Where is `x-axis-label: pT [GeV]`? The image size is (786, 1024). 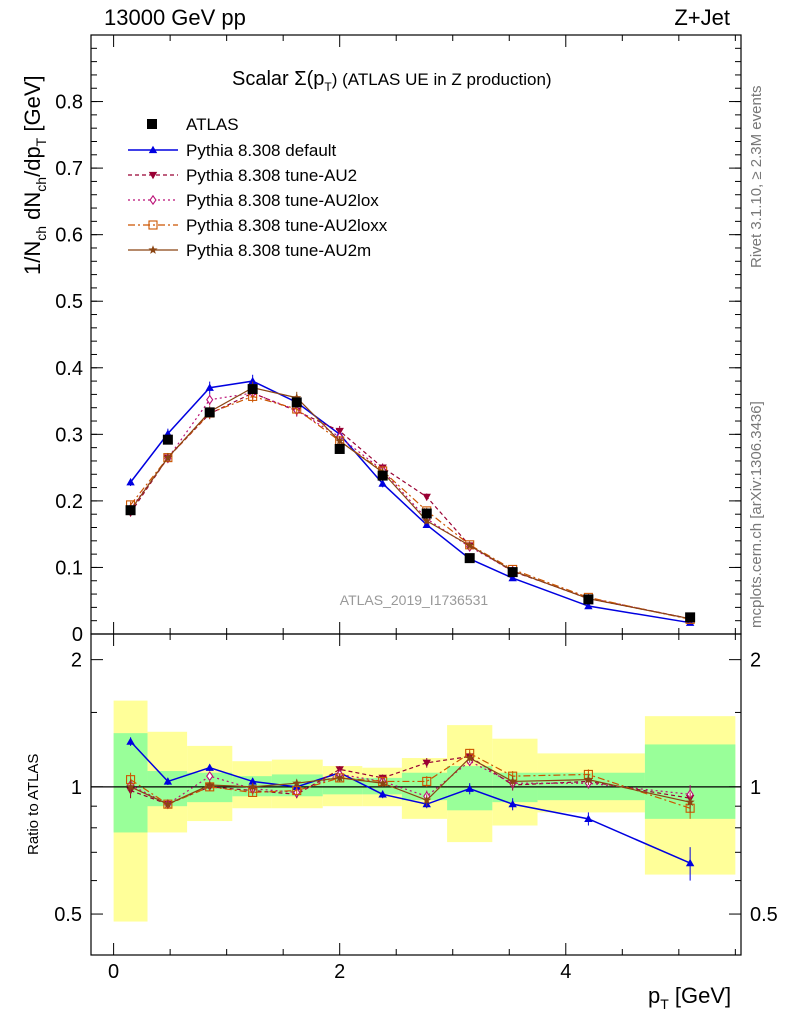
x-axis-label: pT [GeV] is located at coordinates (689, 997).